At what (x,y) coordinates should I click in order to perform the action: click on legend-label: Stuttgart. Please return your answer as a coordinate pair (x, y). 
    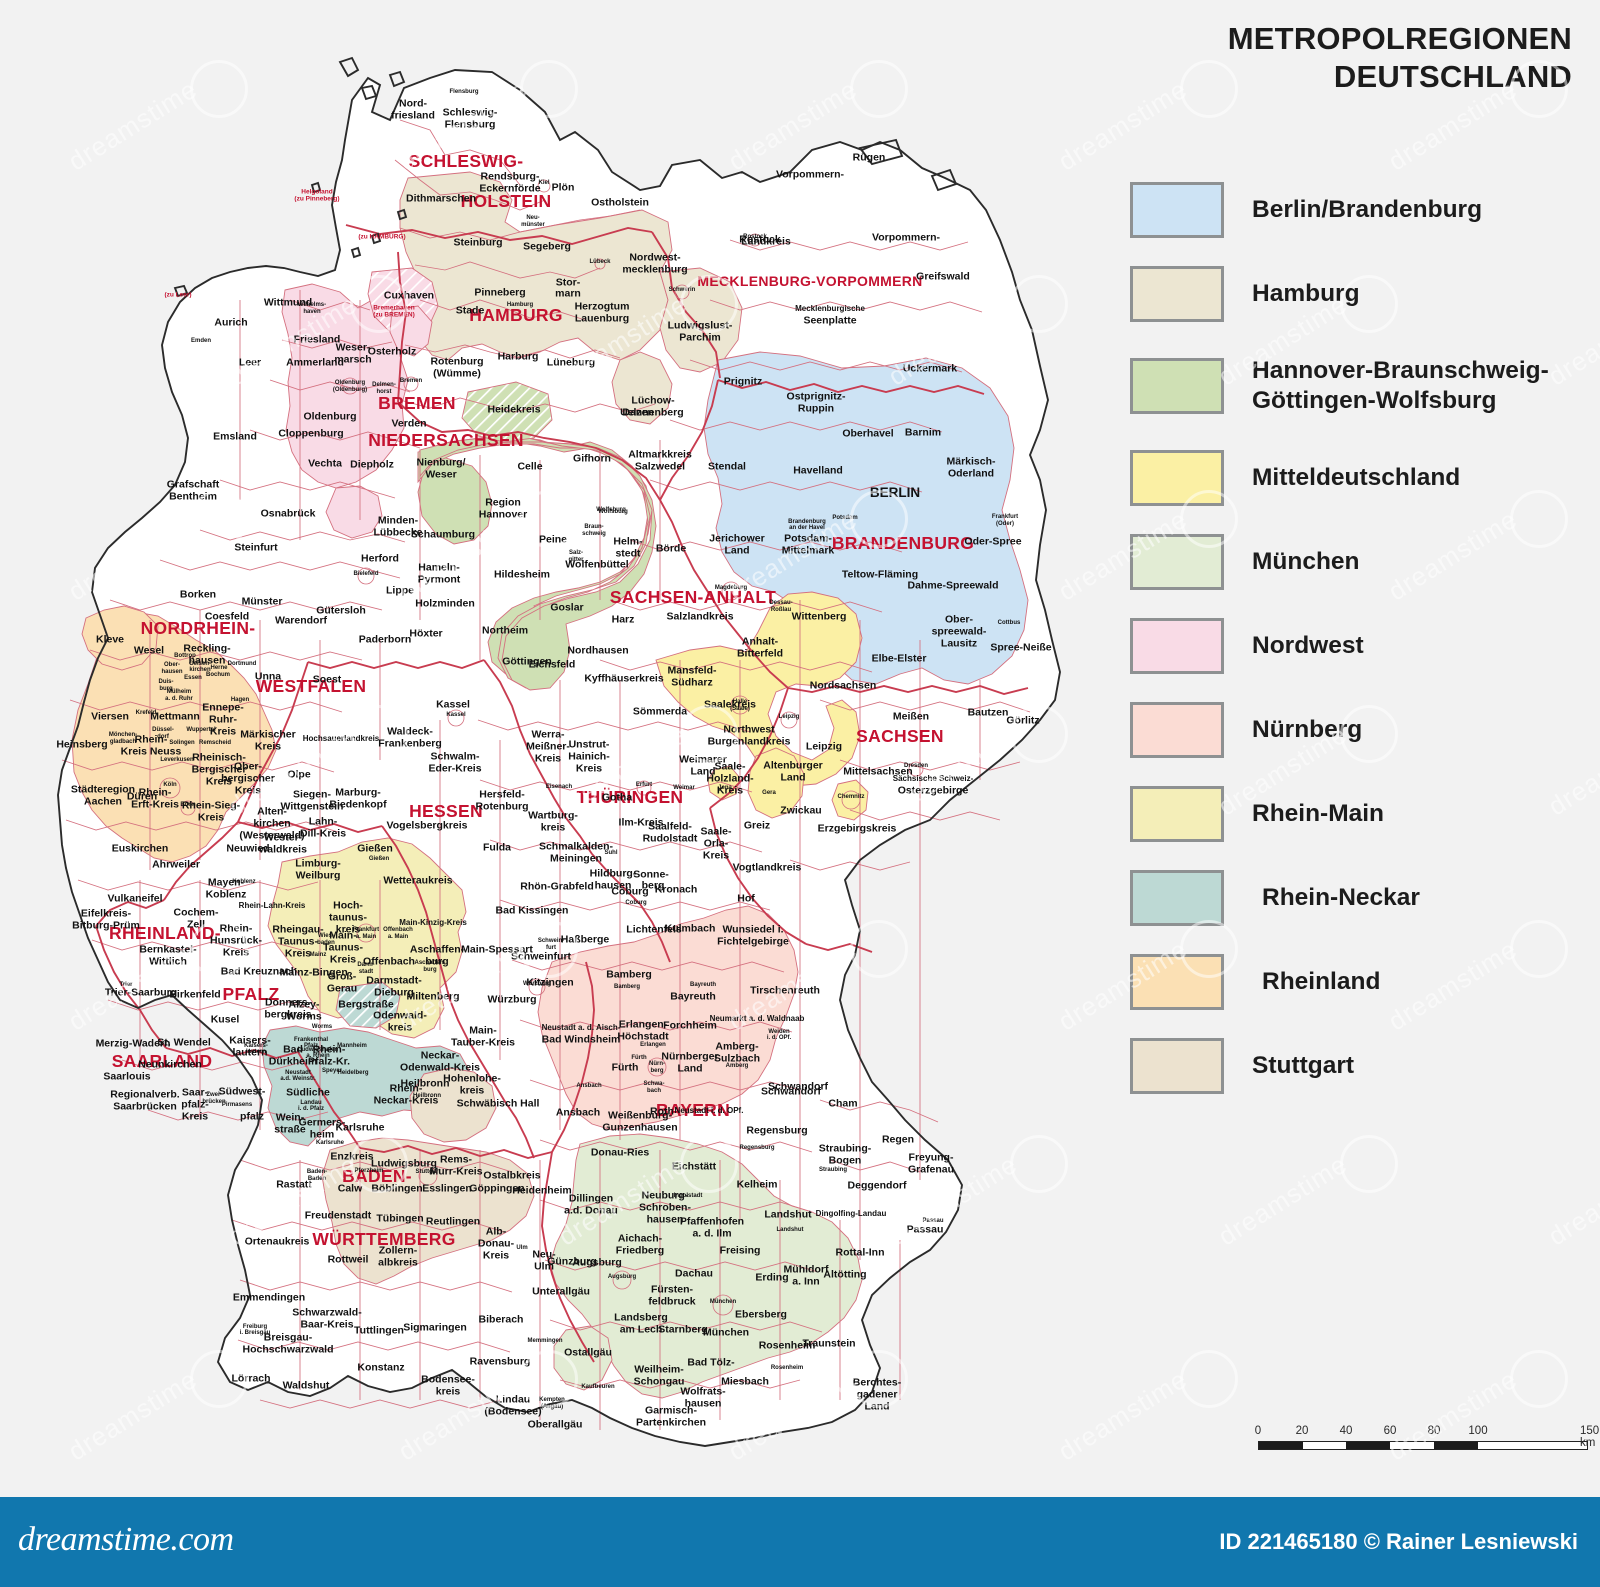
    Looking at the image, I should click on (1303, 1065).